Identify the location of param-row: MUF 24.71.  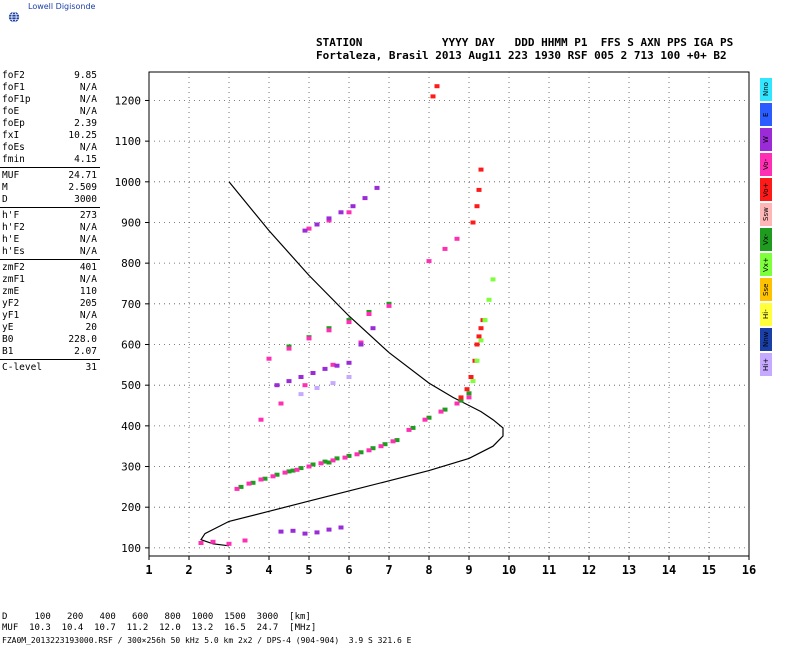
(50, 176).